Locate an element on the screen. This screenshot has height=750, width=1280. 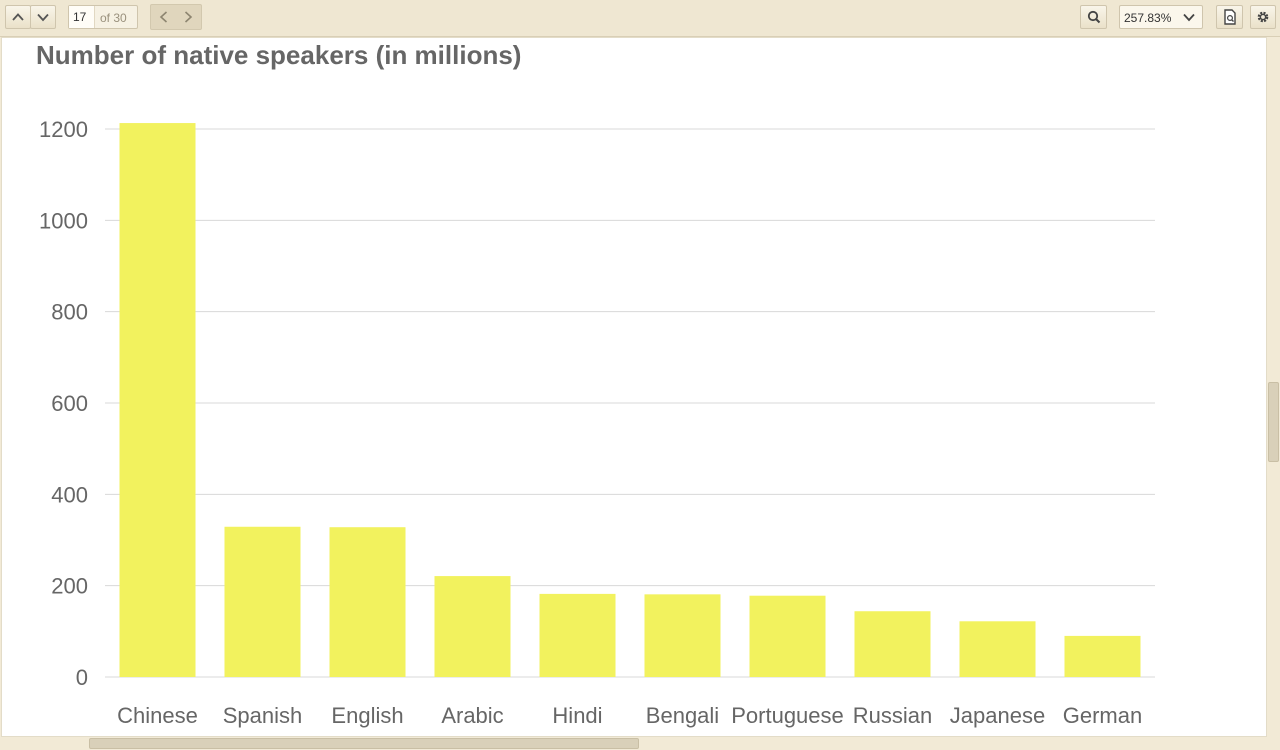
y-tick-label: 600 is located at coordinates (69, 403).